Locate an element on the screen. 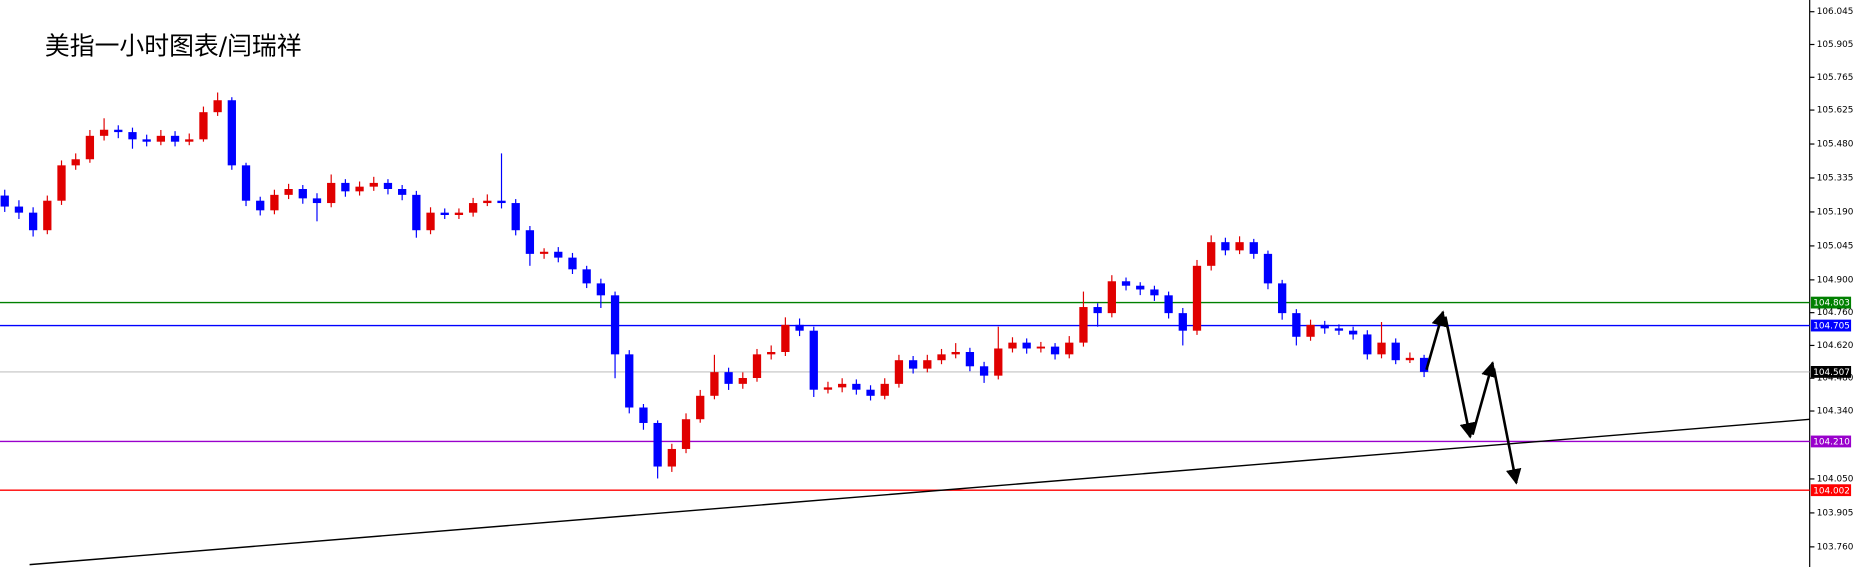 This screenshot has width=1857, height=567. y-tick-label: 105.625 is located at coordinates (1835, 111).